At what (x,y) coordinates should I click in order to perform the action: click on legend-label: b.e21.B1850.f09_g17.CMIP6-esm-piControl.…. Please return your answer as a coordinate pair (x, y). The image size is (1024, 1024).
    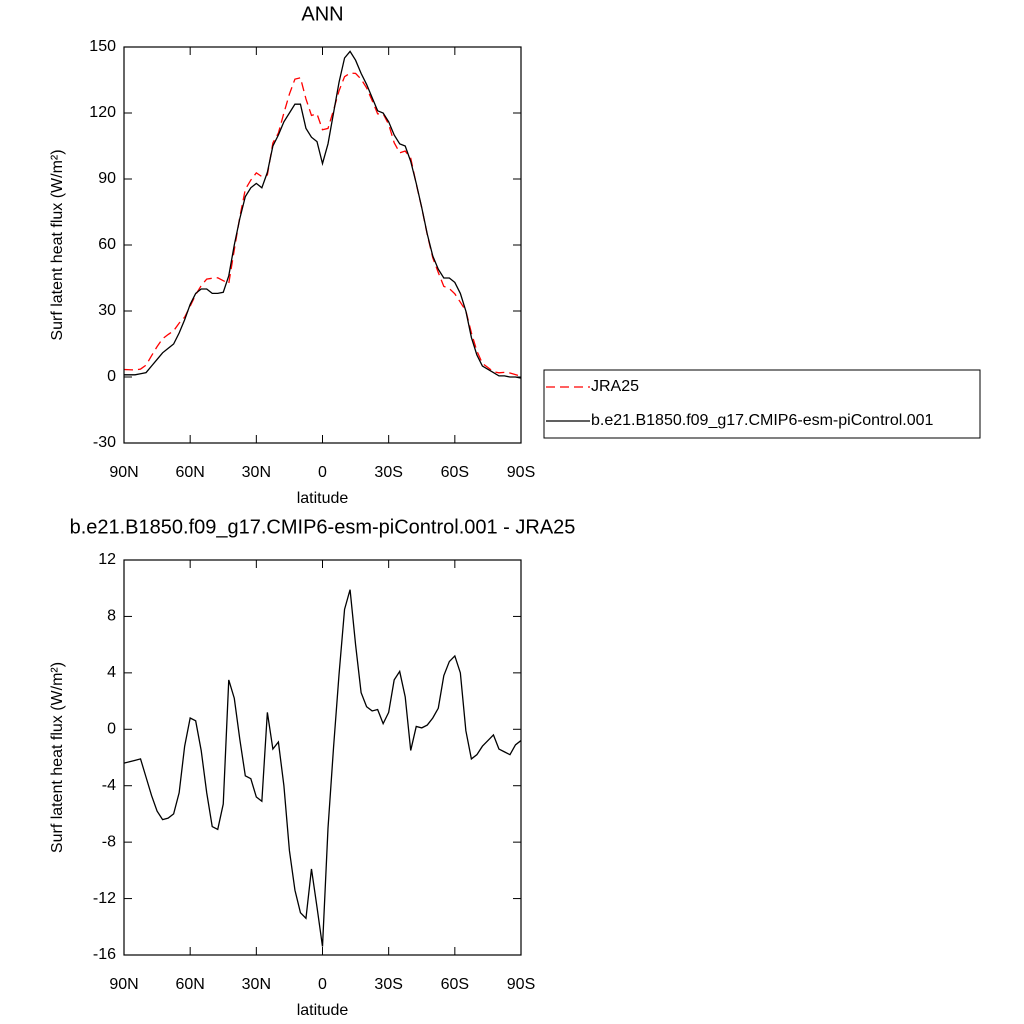
    Looking at the image, I should click on (762, 420).